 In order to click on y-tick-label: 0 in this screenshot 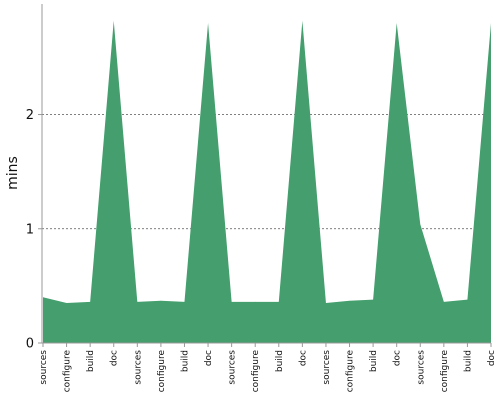, I will do `click(30, 344)`.